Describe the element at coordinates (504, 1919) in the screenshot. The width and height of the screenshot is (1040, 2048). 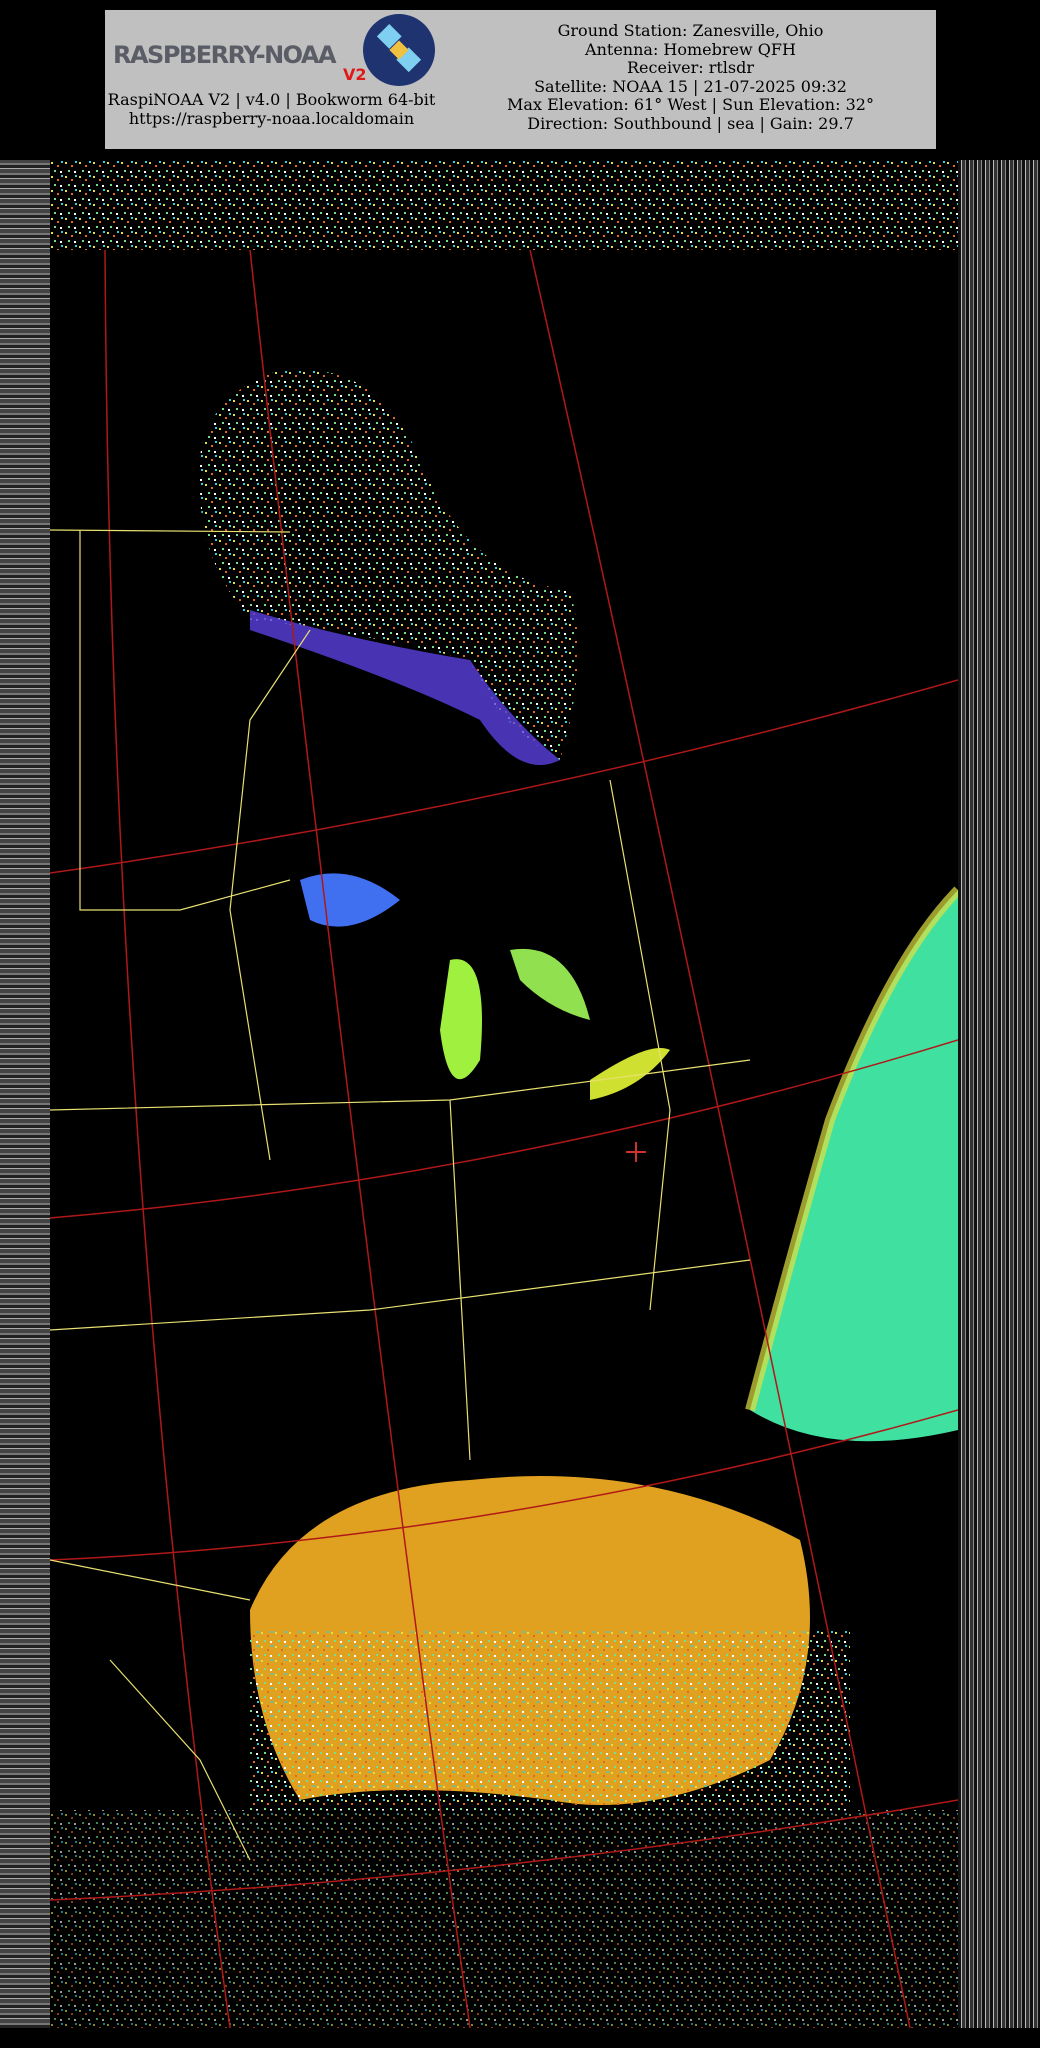
I see `cloud-noise-bottom` at that location.